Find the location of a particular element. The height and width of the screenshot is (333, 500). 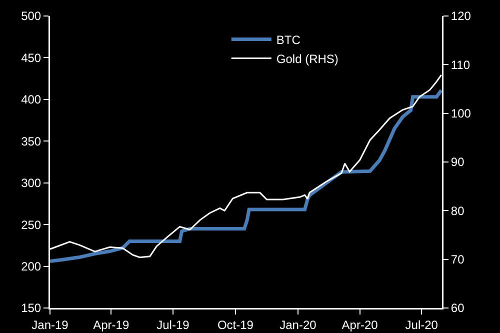

y-tick-label: 200 is located at coordinates (31, 266).